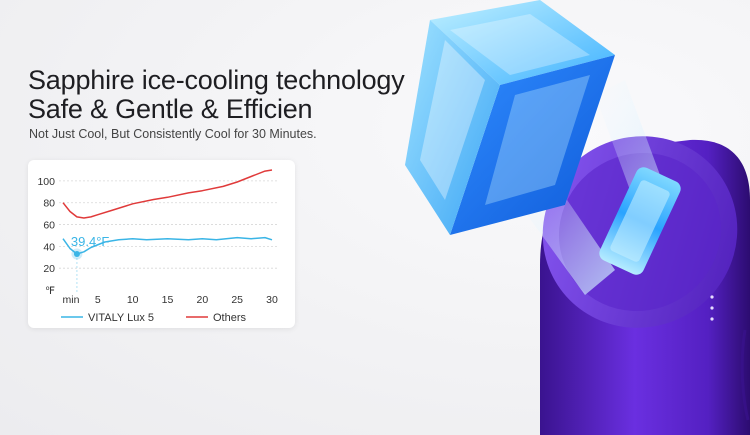 The height and width of the screenshot is (435, 750). I want to click on x-tick-label: 30, so click(272, 300).